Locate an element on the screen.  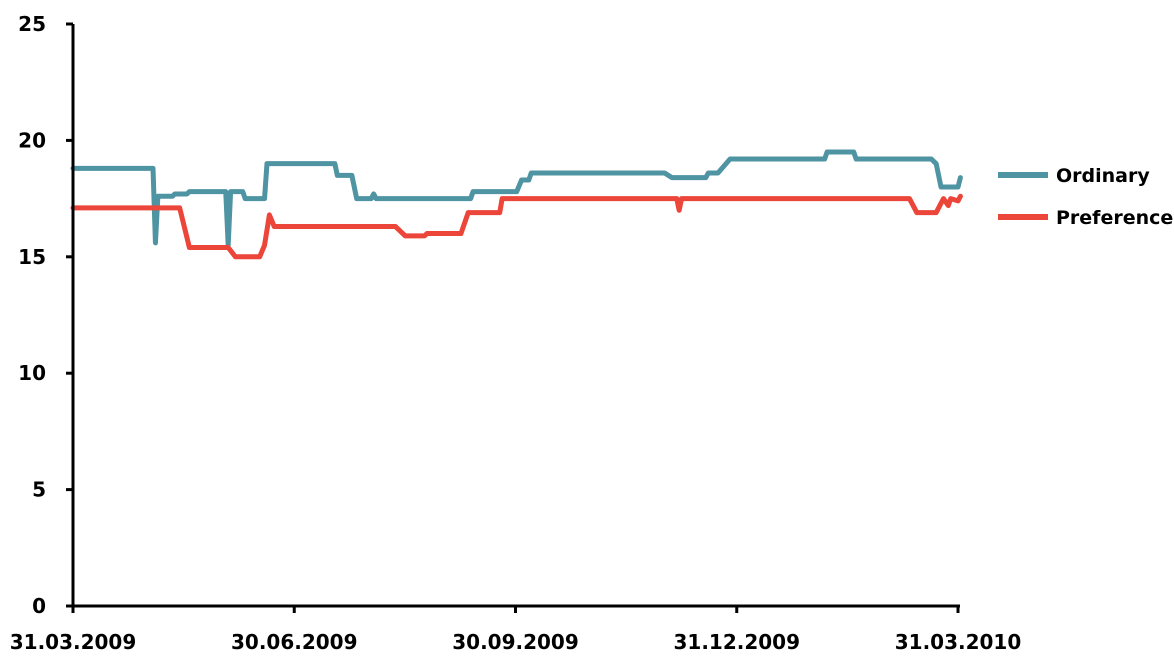
x-tick-label: 30.06.2009 is located at coordinates (294, 642).